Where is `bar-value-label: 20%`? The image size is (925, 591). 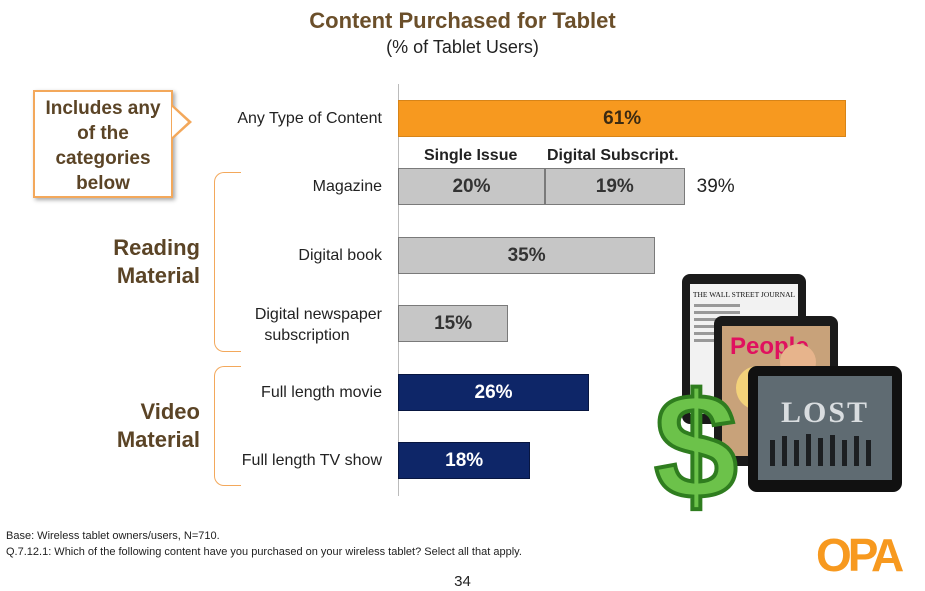 bar-value-label: 20% is located at coordinates (471, 186).